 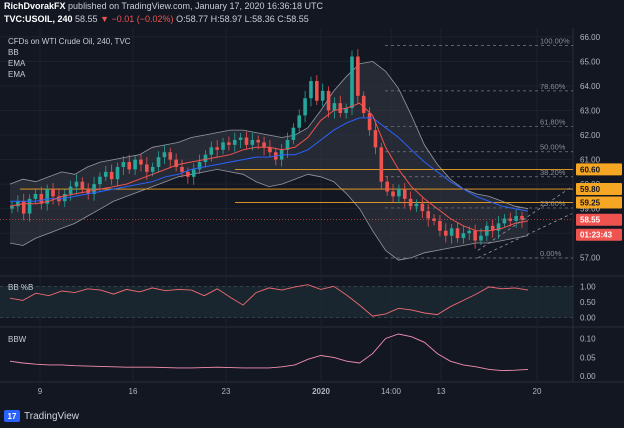 I want to click on bb-percent-b-pane: 1.00 0.50 0.00, so click(x=298, y=302).